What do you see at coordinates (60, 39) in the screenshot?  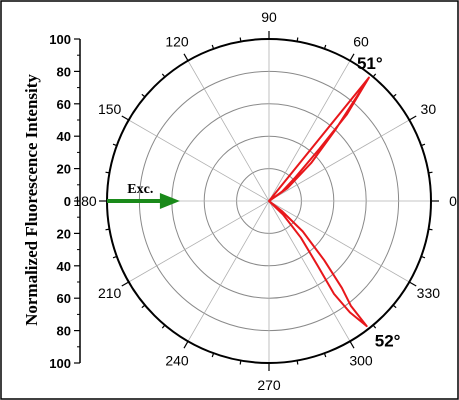 I see `radial-tick-label-0: 100` at bounding box center [60, 39].